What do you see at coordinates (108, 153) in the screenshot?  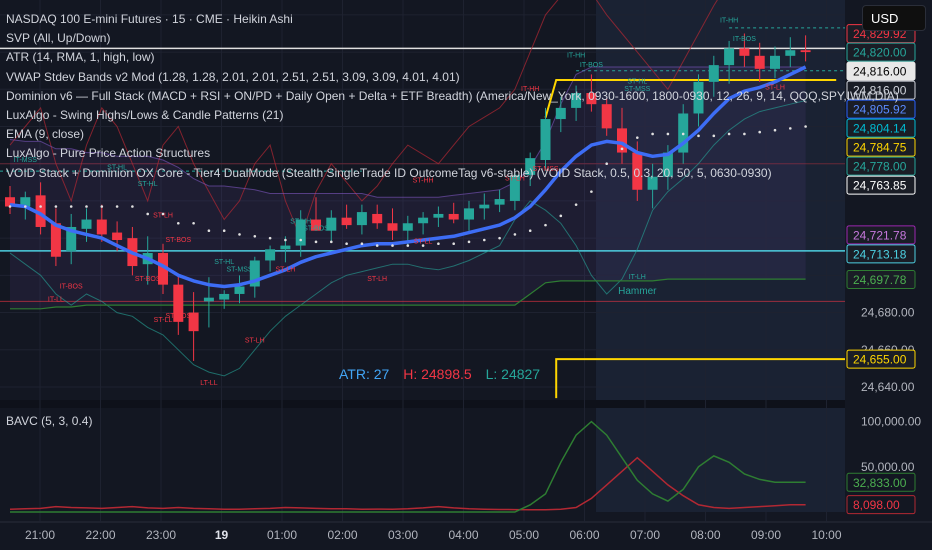 I see `indicator-luxalgo-pa: LuxAlgo - Pure Price Action Structures` at bounding box center [108, 153].